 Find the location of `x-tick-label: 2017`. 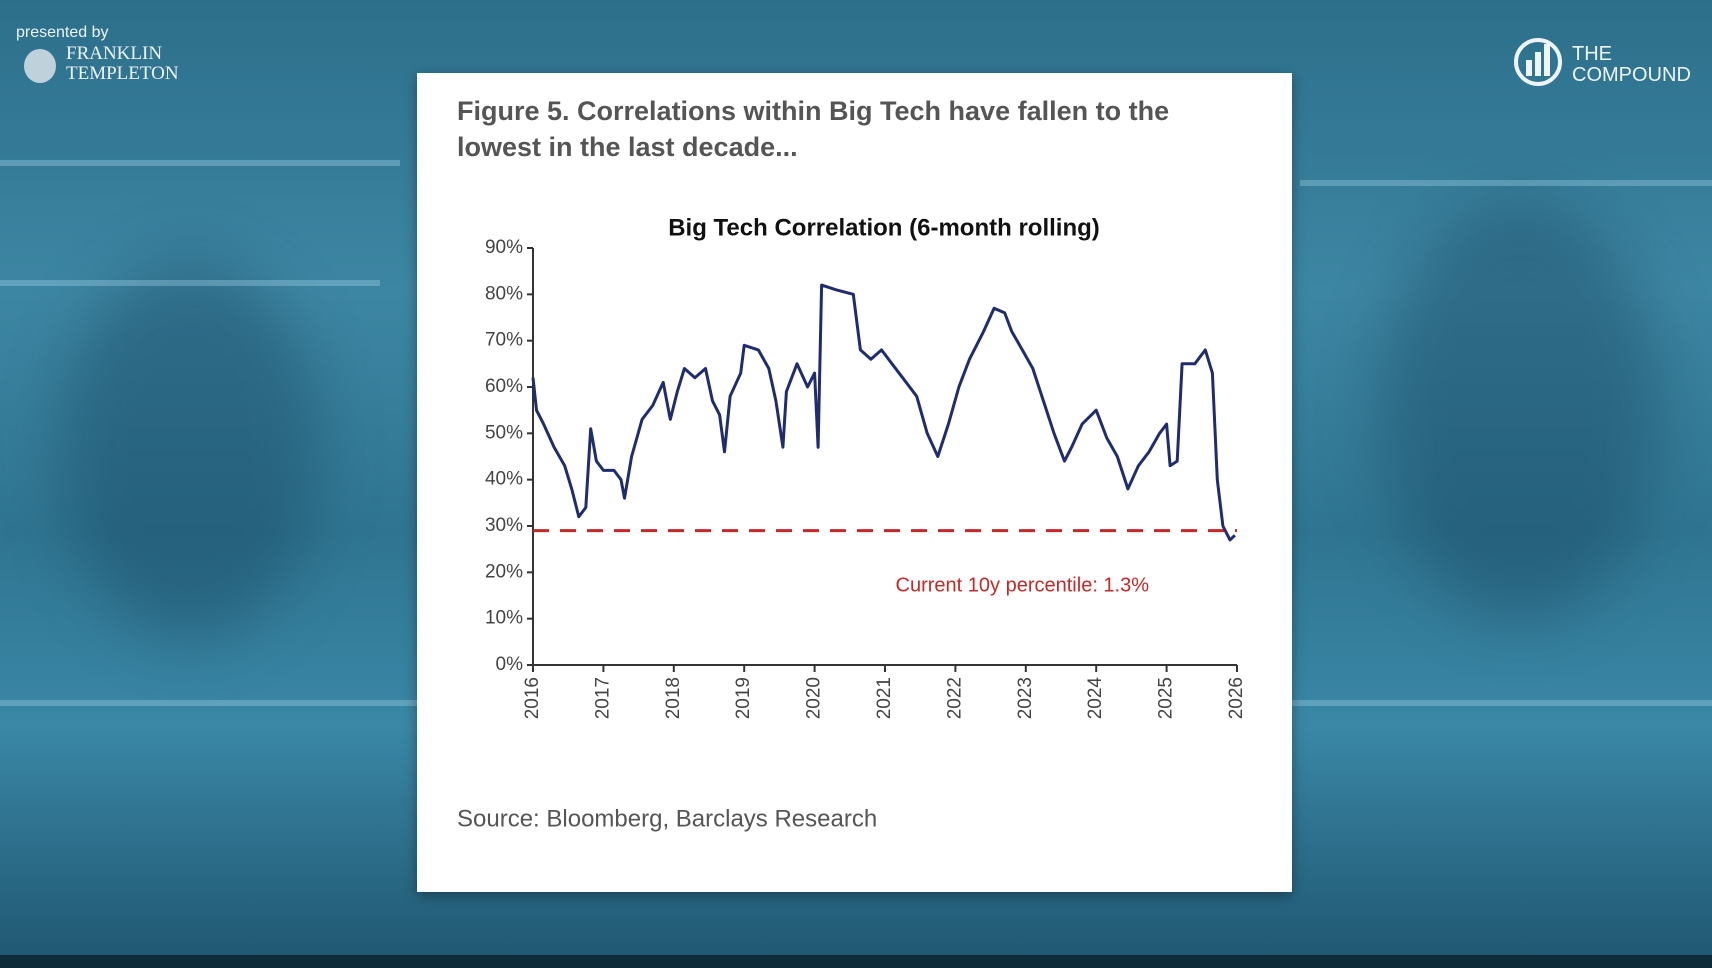

x-tick-label: 2017 is located at coordinates (602, 698).